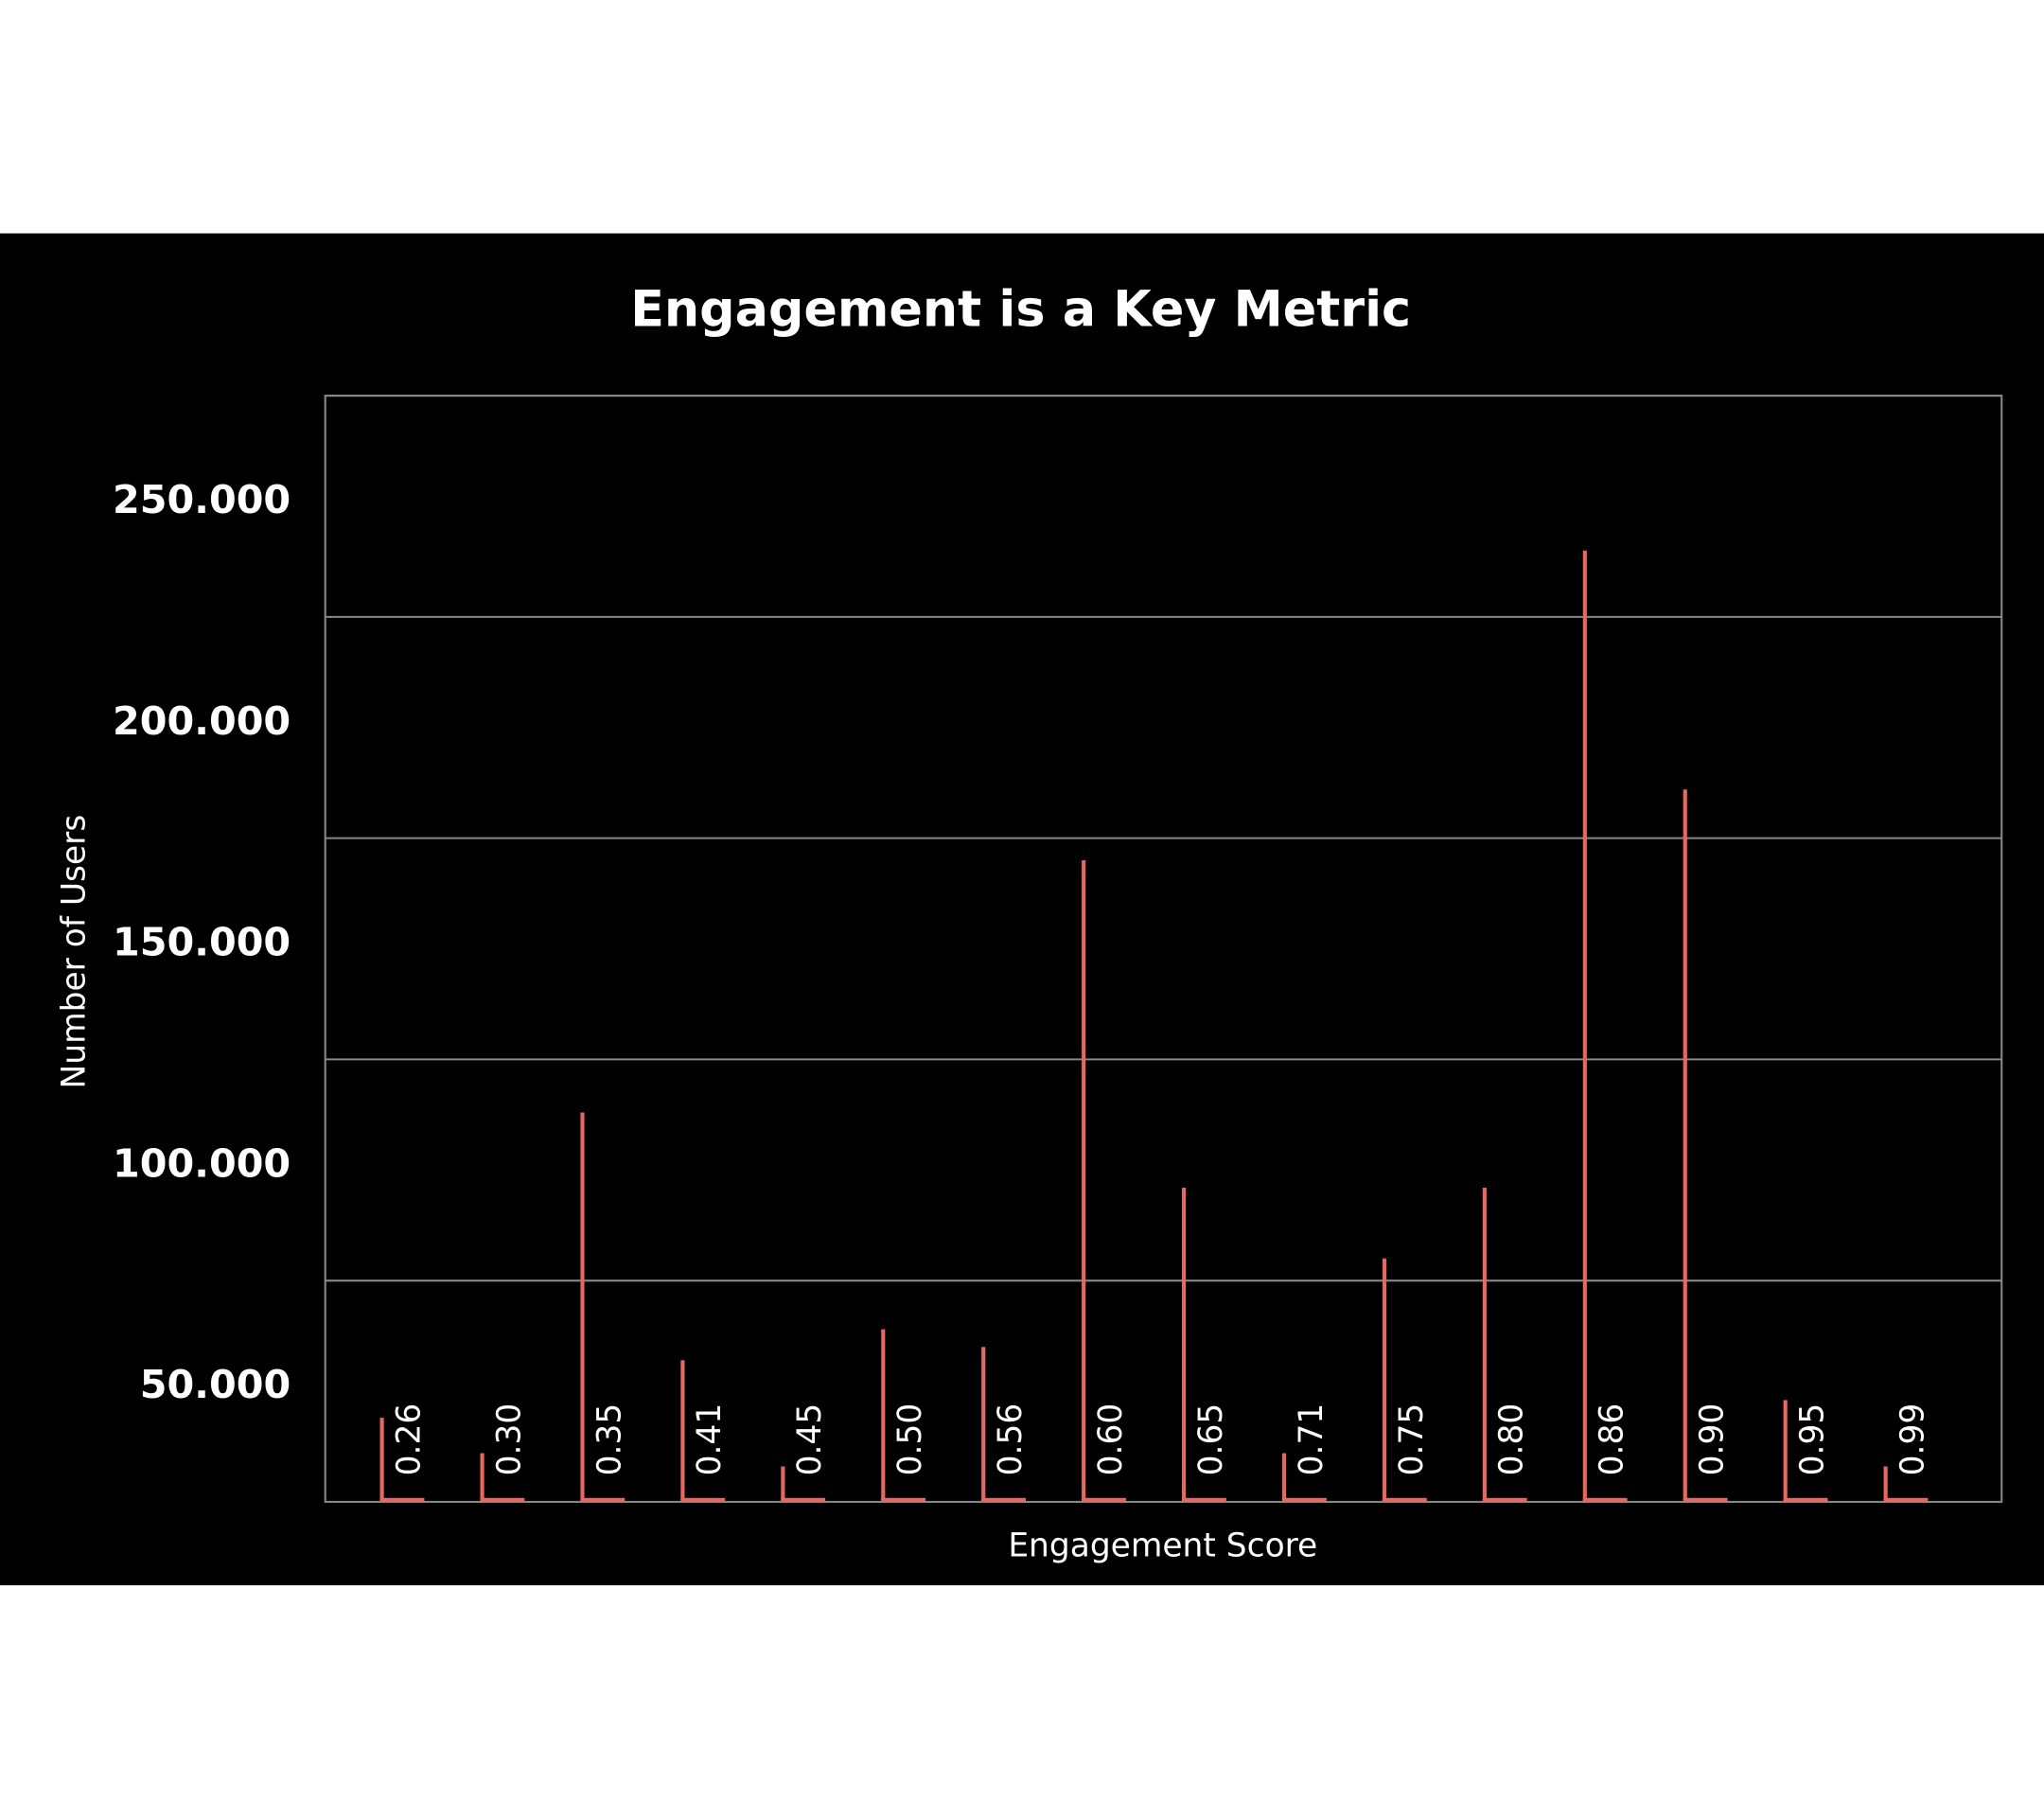 The height and width of the screenshot is (1818, 2044). I want to click on x-tick-label: 0.60, so click(1111, 1439).